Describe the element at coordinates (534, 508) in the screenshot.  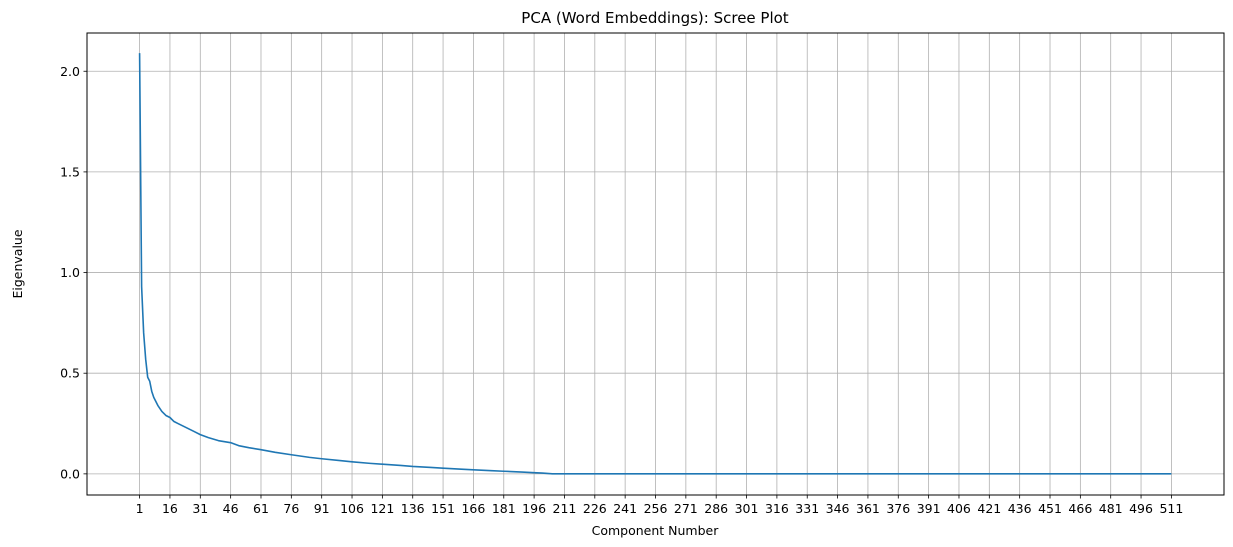
I see `x-tick-label: 196` at that location.